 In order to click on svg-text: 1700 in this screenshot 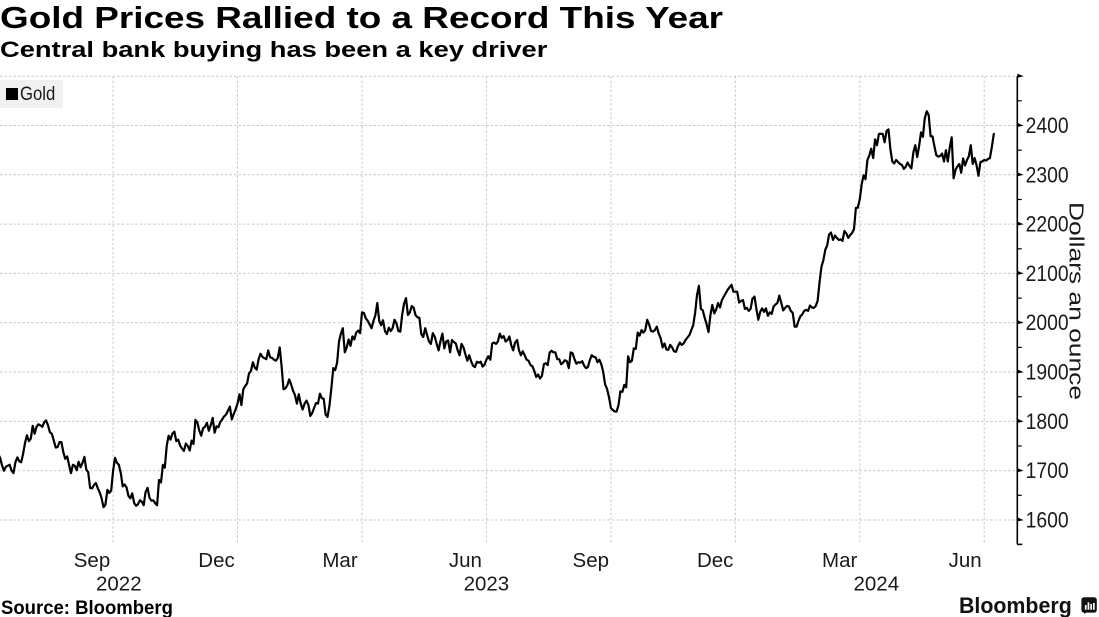, I will do `click(1047, 470)`.